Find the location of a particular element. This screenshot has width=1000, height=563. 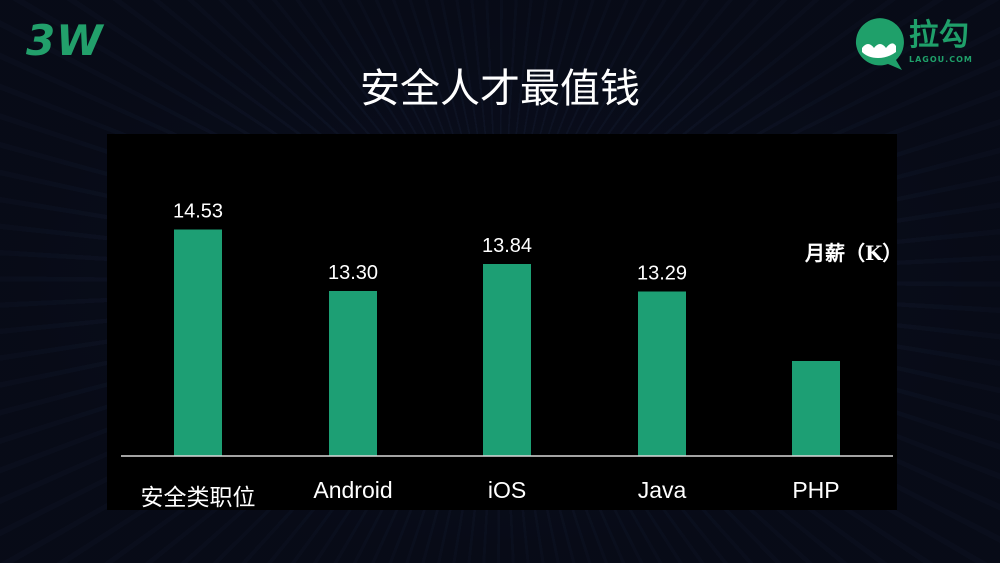

data-label-3: 13.29 is located at coordinates (662, 274).